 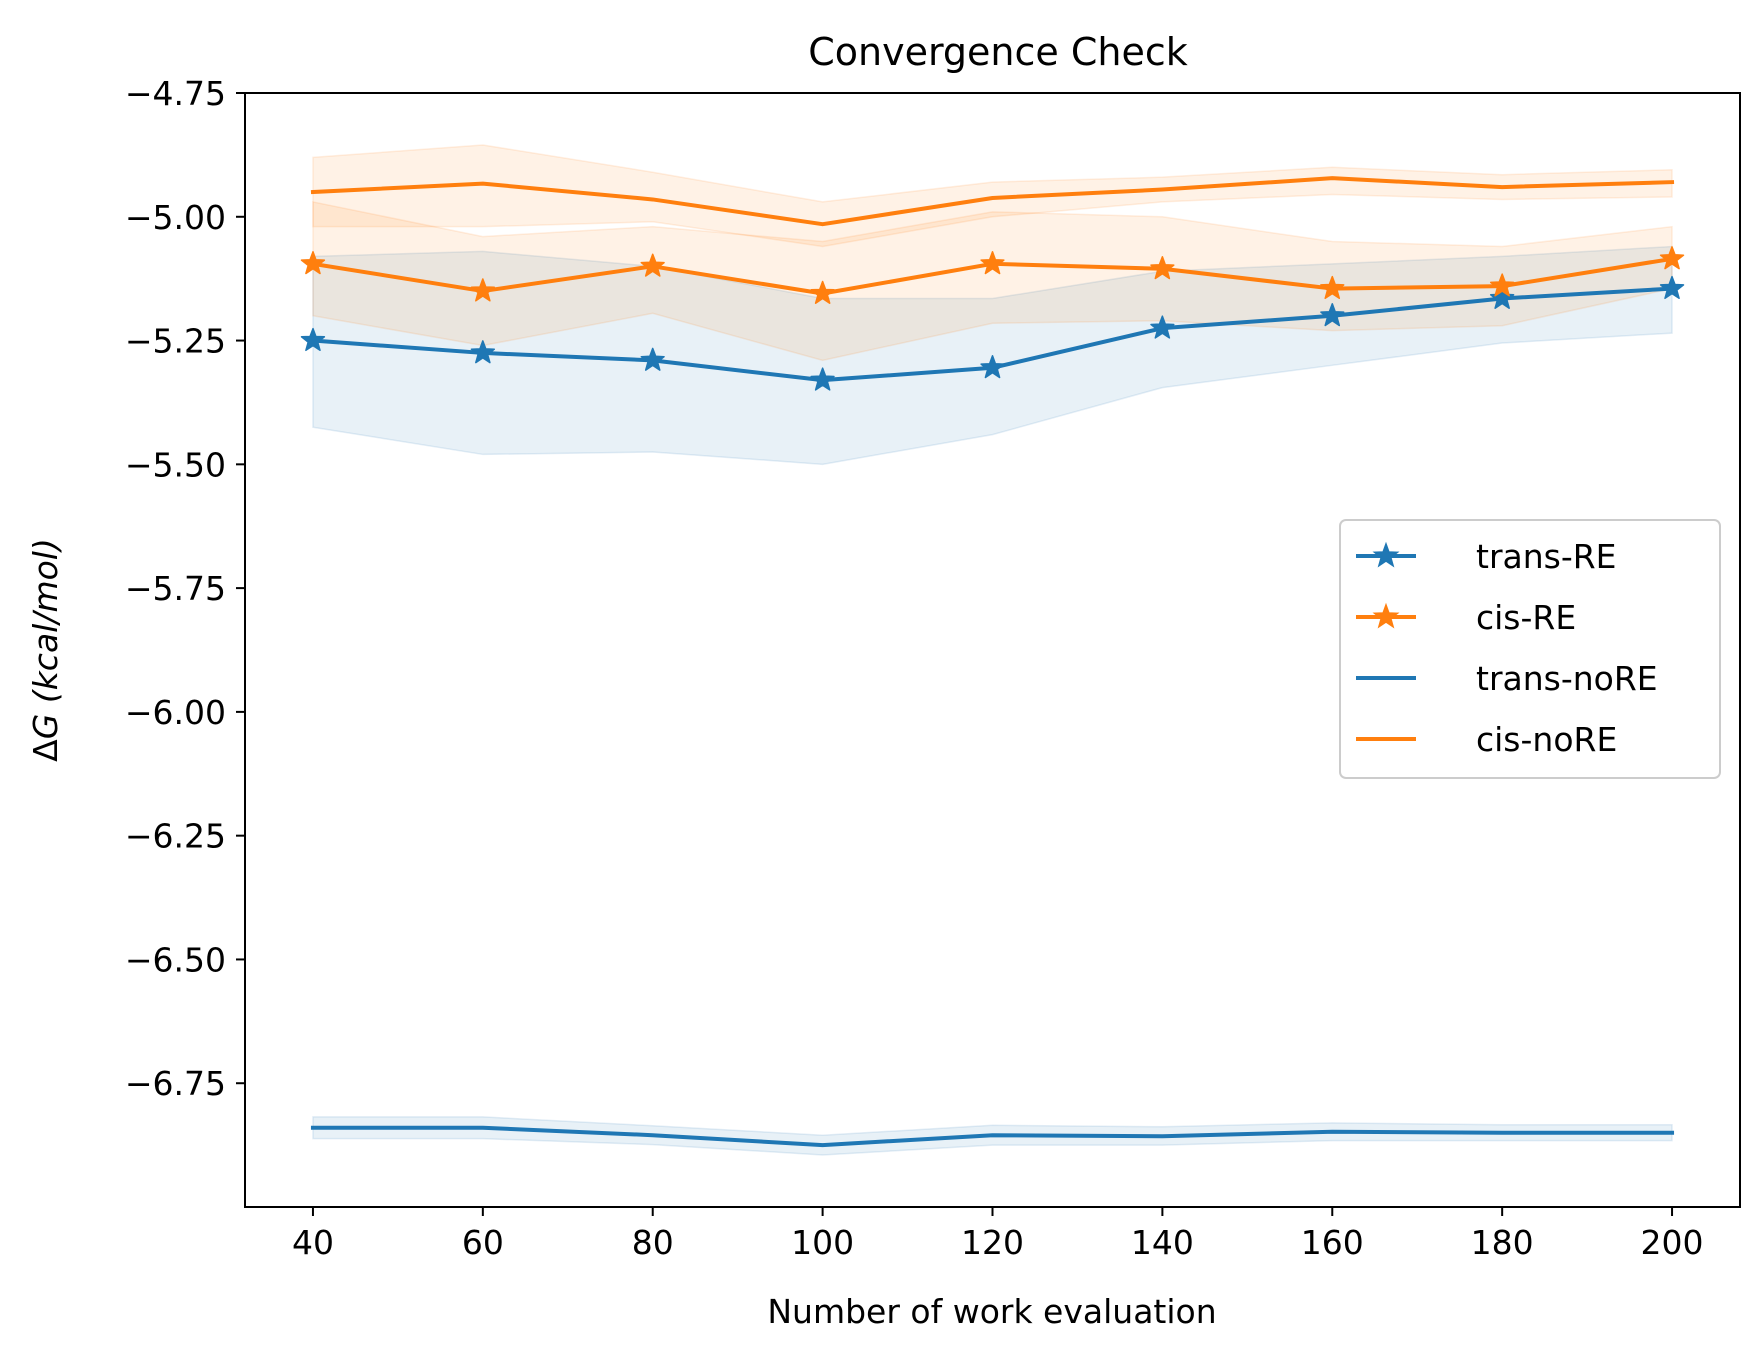 What do you see at coordinates (1546, 739) in the screenshot?
I see `legend-cis-nore-label: cis-noRE` at bounding box center [1546, 739].